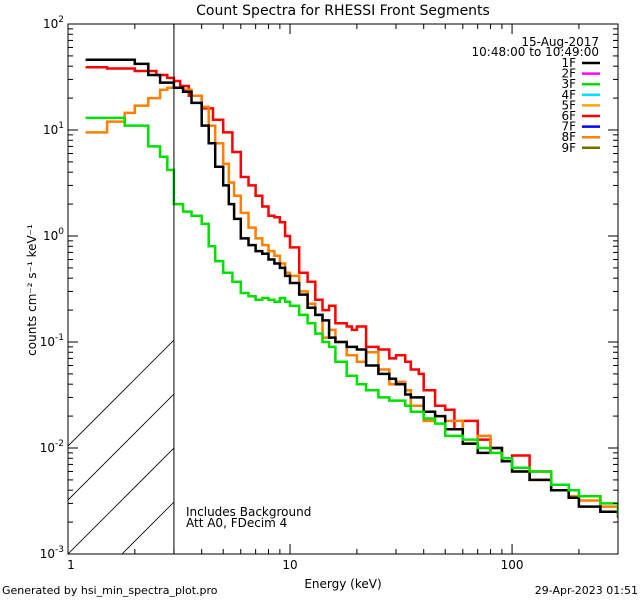  Describe the element at coordinates (568, 105) in the screenshot. I see `legend-label-5F: 5F` at that location.